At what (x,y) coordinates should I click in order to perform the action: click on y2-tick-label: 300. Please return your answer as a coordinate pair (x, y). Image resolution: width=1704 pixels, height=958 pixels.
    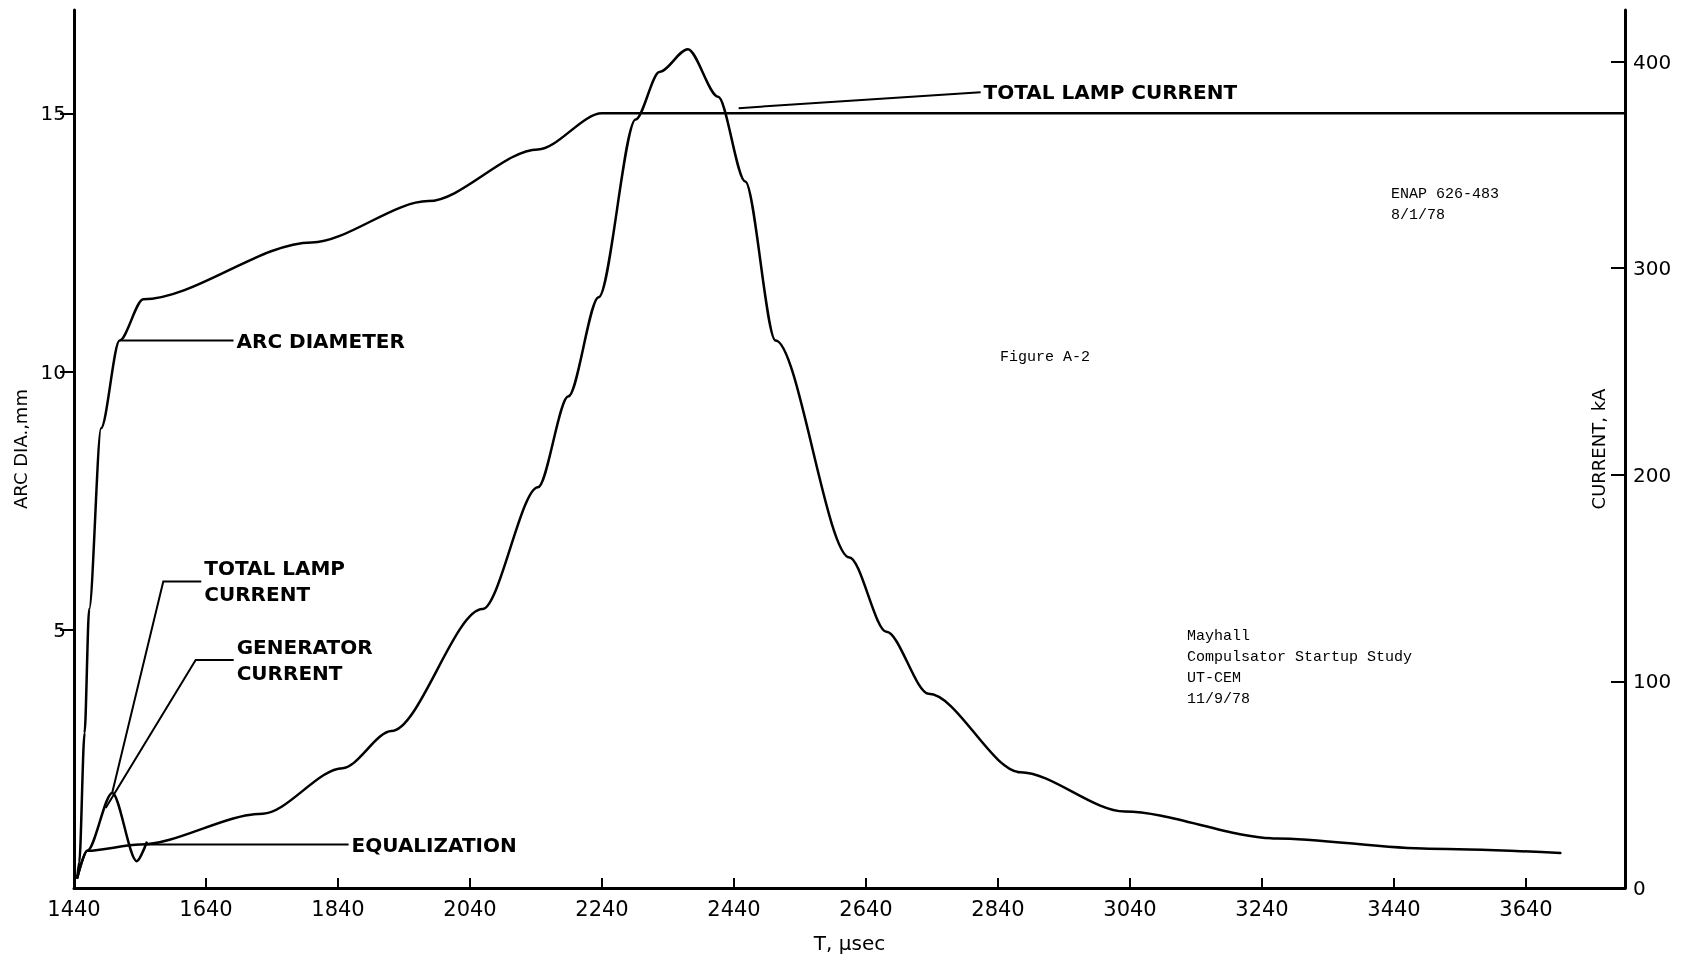
    Looking at the image, I should click on (1652, 268).